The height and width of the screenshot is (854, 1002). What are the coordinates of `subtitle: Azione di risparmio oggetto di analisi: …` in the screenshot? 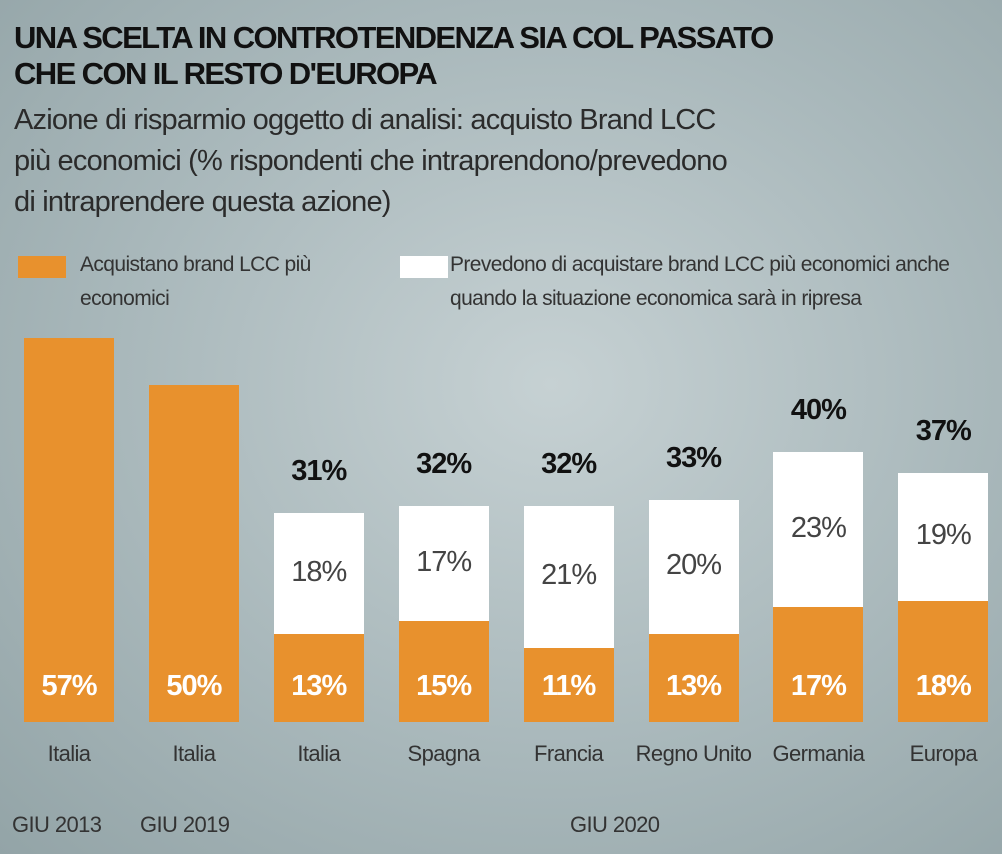 It's located at (365, 120).